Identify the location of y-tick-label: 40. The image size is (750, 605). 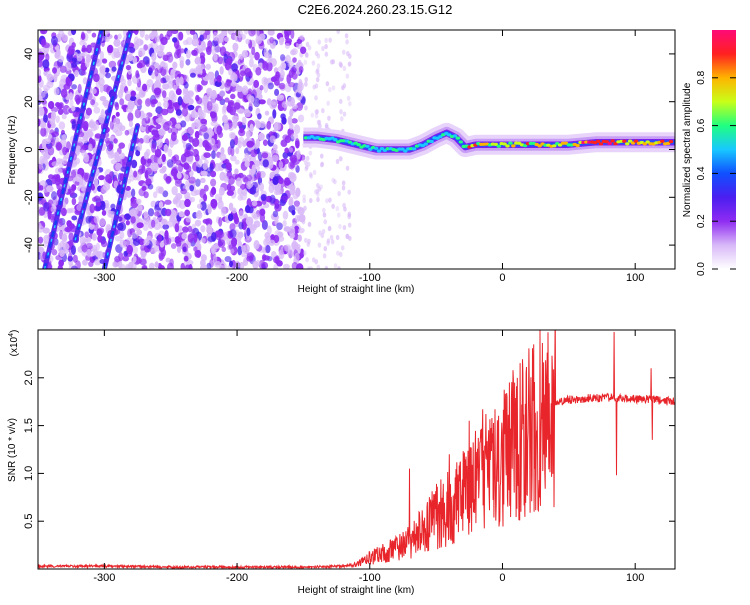
(29, 54).